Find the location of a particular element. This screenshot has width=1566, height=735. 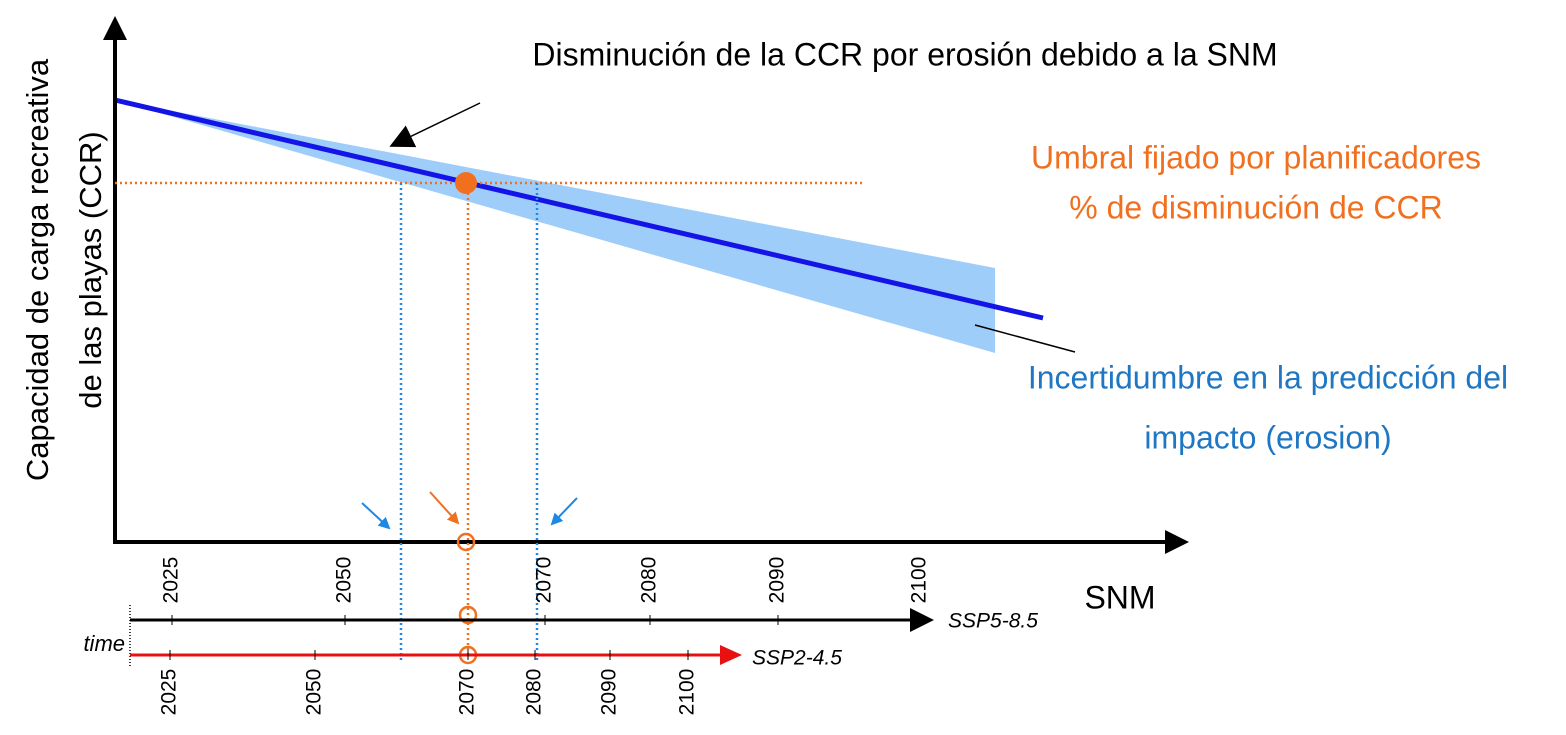

snm-marker is located at coordinates (466, 542).